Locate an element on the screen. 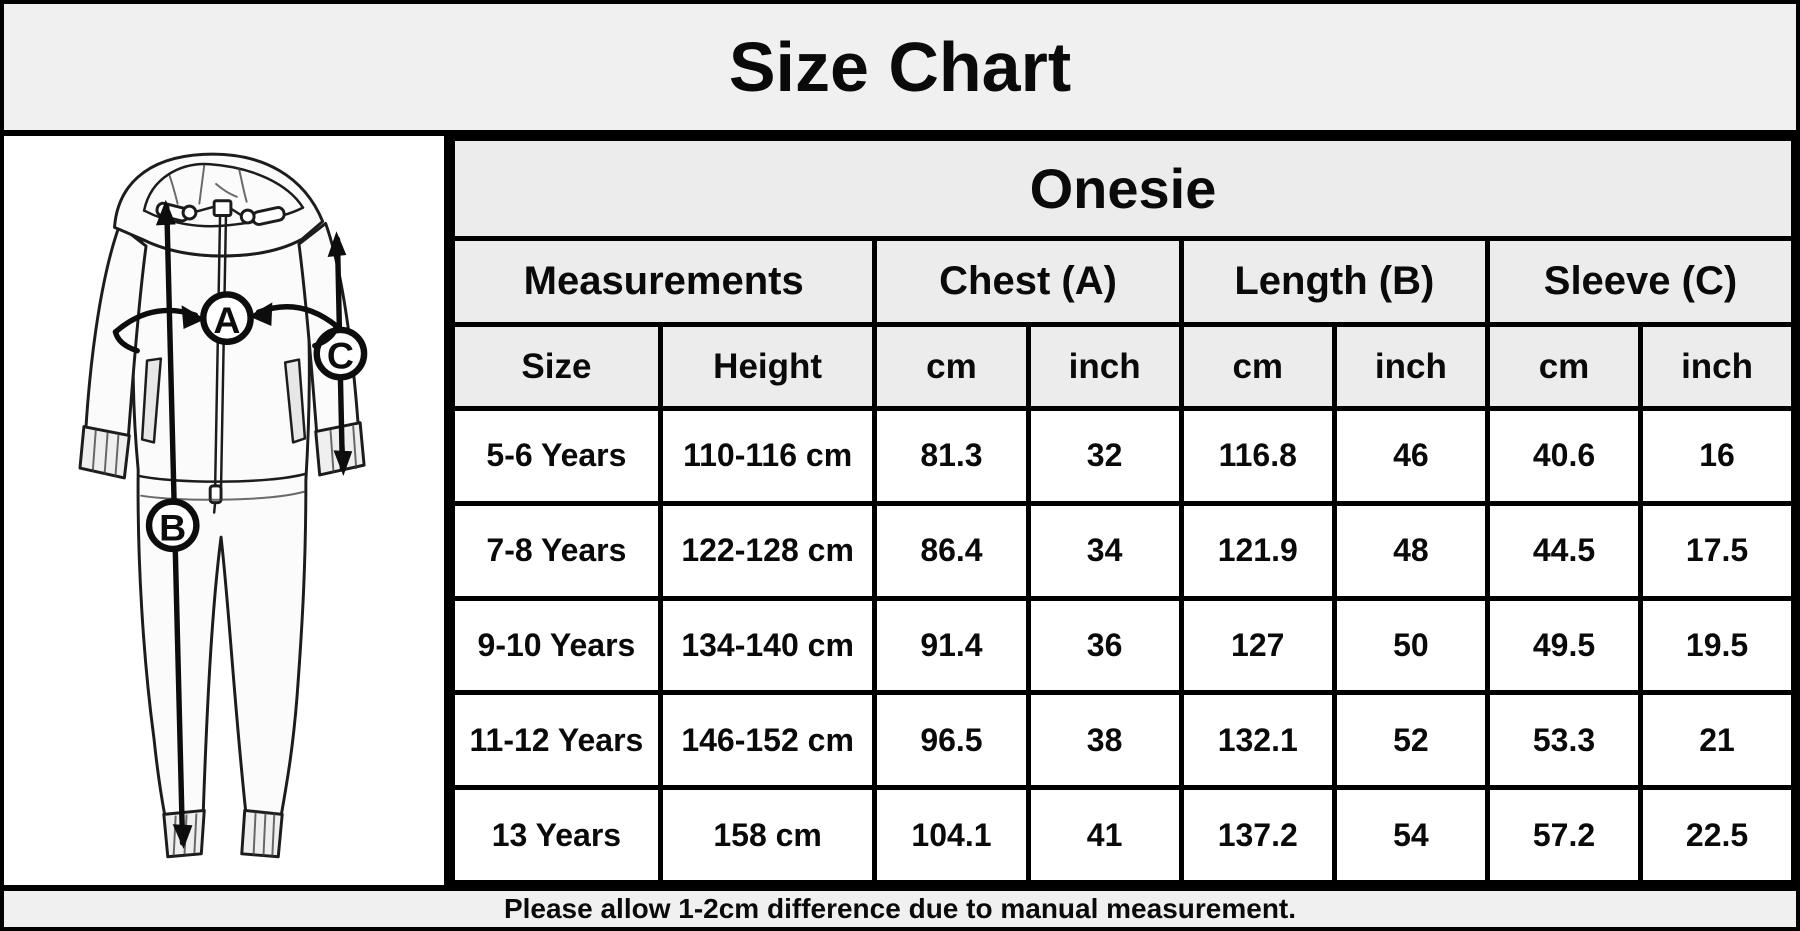 The height and width of the screenshot is (931, 1800). cell-size: 9-10 Years is located at coordinates (556, 645).